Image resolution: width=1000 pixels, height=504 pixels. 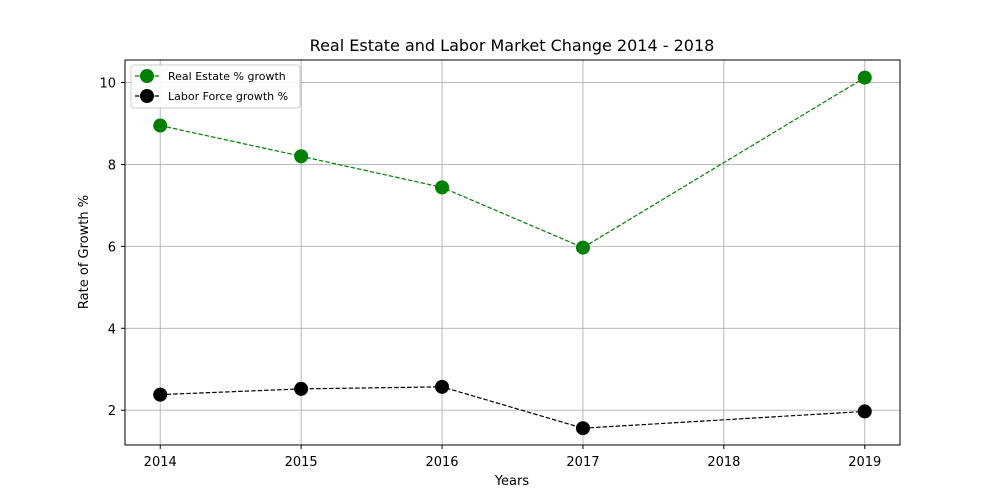 I want to click on labor-force-legend-marker, so click(x=147, y=96).